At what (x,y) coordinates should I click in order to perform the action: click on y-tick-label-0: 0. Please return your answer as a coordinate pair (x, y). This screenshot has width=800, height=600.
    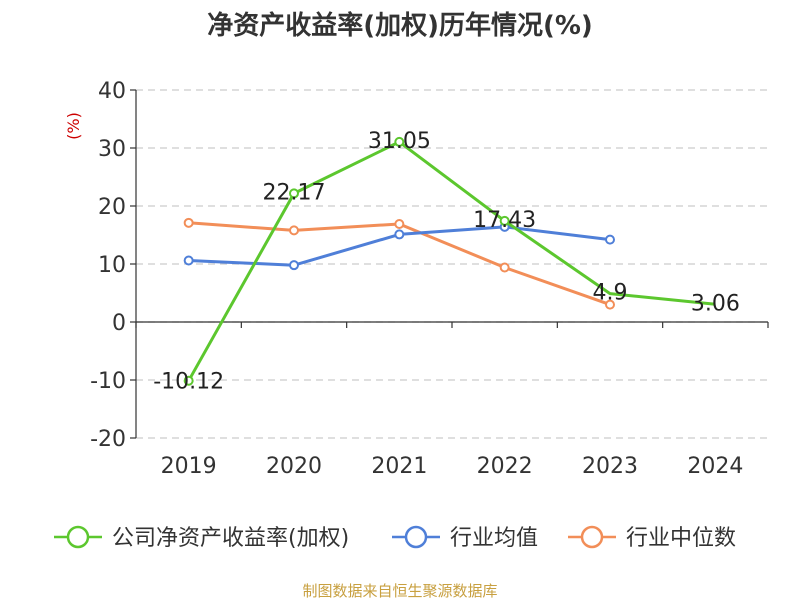
    Looking at the image, I should click on (119, 323).